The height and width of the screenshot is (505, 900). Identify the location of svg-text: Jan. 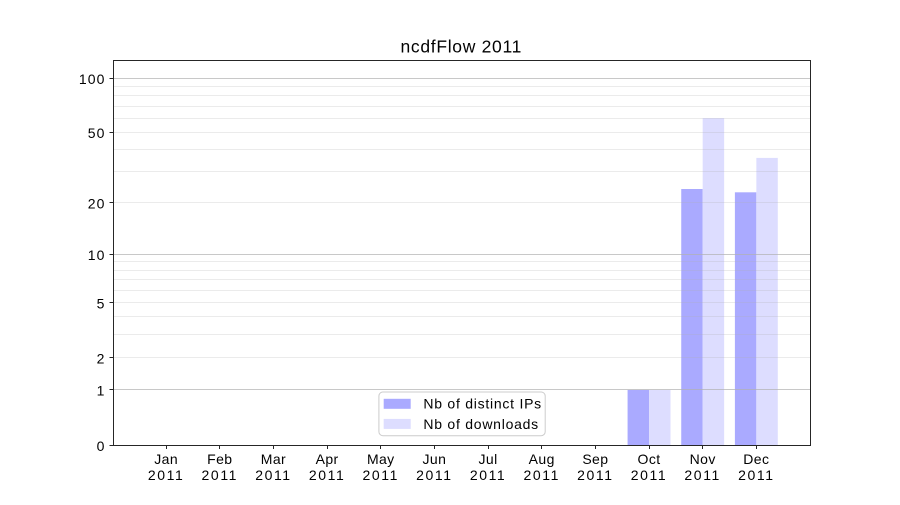
(166, 459).